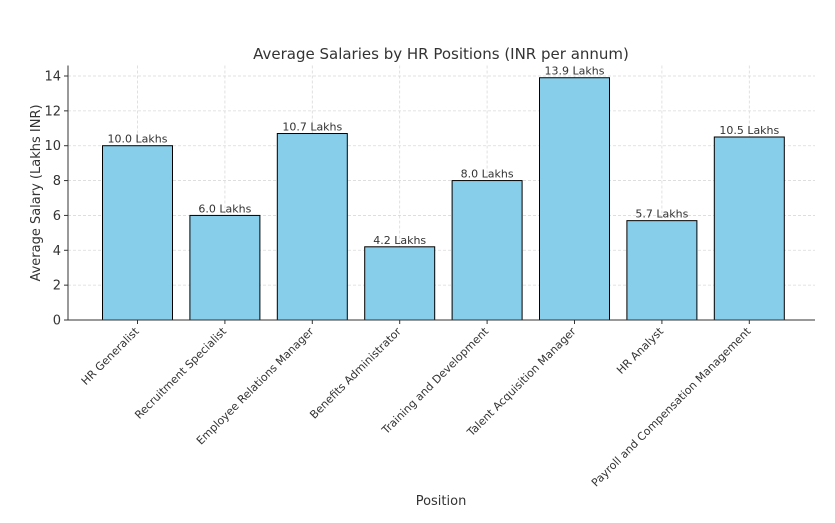  Describe the element at coordinates (57, 321) in the screenshot. I see `y-tick-label: 0` at that location.